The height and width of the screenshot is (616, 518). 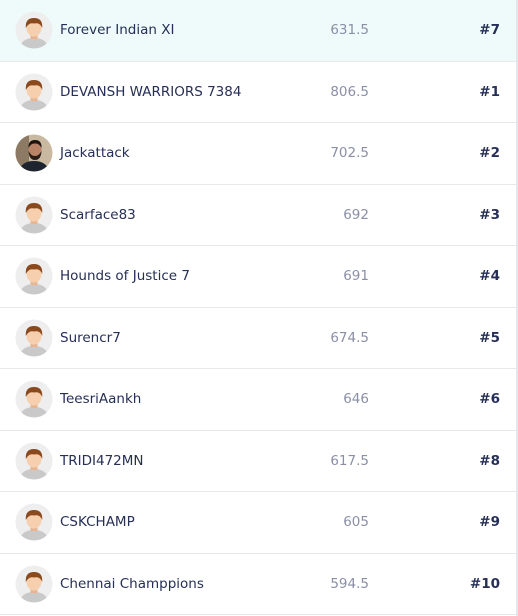 What do you see at coordinates (489, 399) in the screenshot?
I see `rank: #6` at bounding box center [489, 399].